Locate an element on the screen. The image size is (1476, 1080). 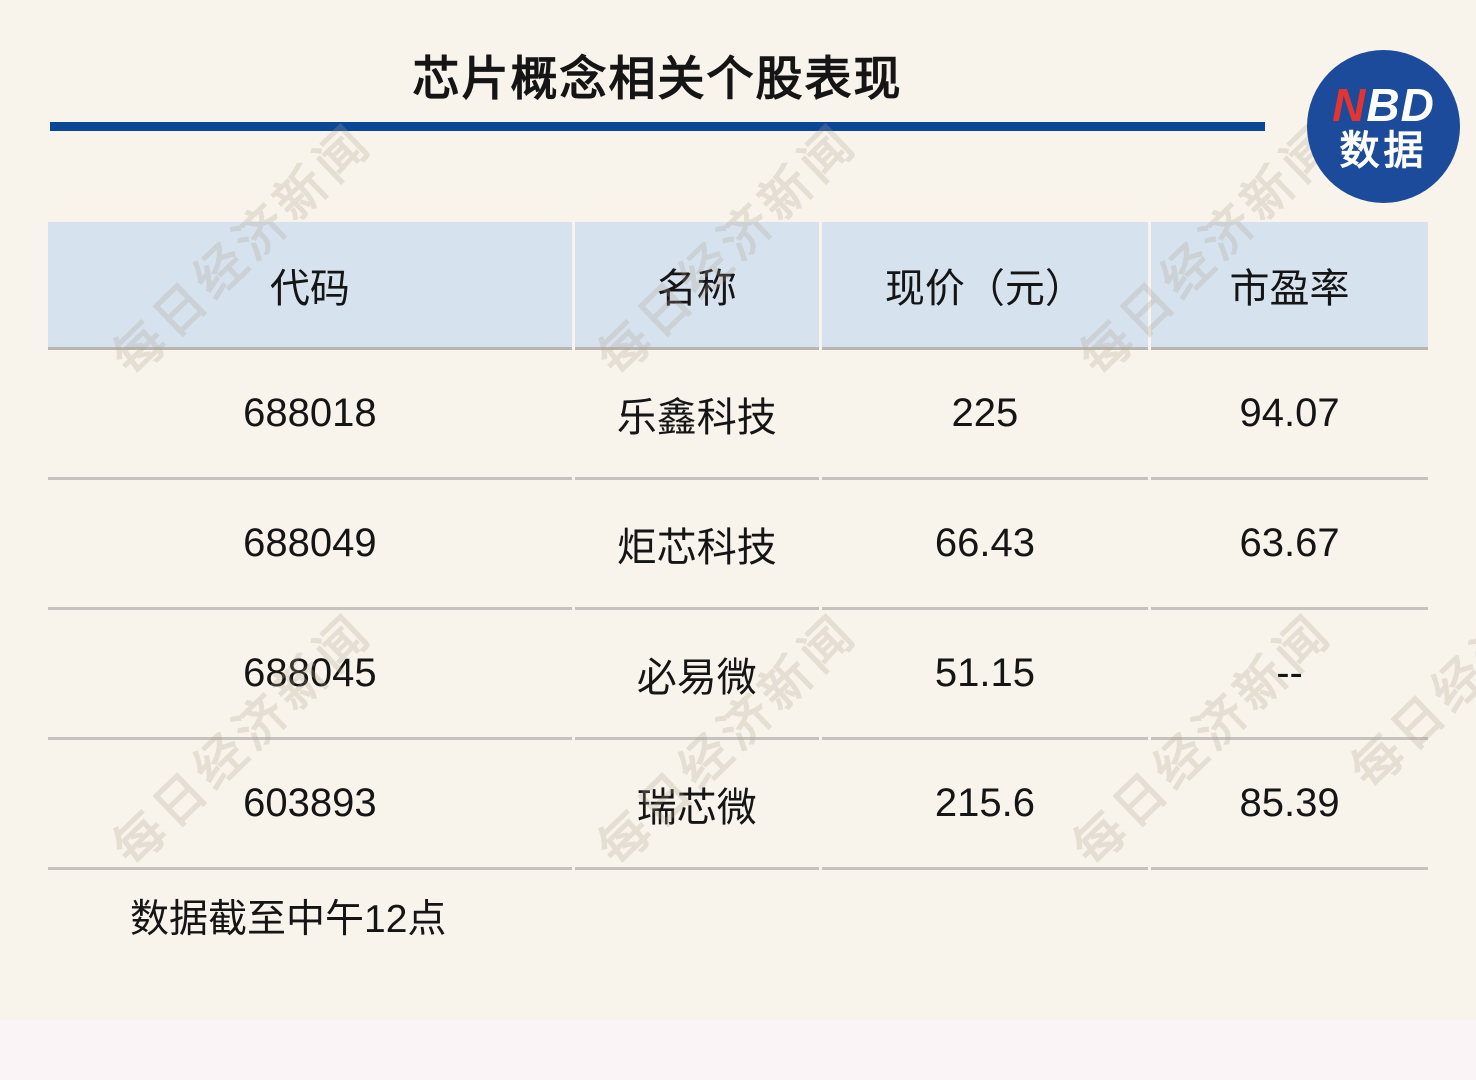
page-title: 芯片概念相关个股表现 is located at coordinates (657, 78).